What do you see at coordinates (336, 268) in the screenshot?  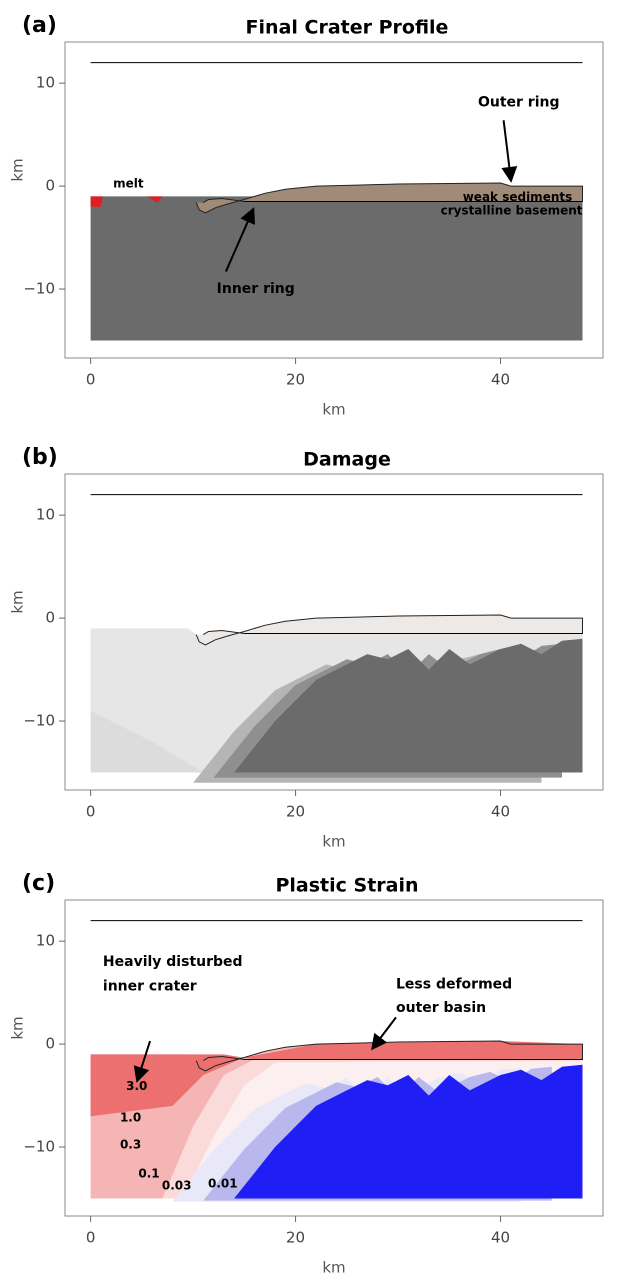 I see `basement` at bounding box center [336, 268].